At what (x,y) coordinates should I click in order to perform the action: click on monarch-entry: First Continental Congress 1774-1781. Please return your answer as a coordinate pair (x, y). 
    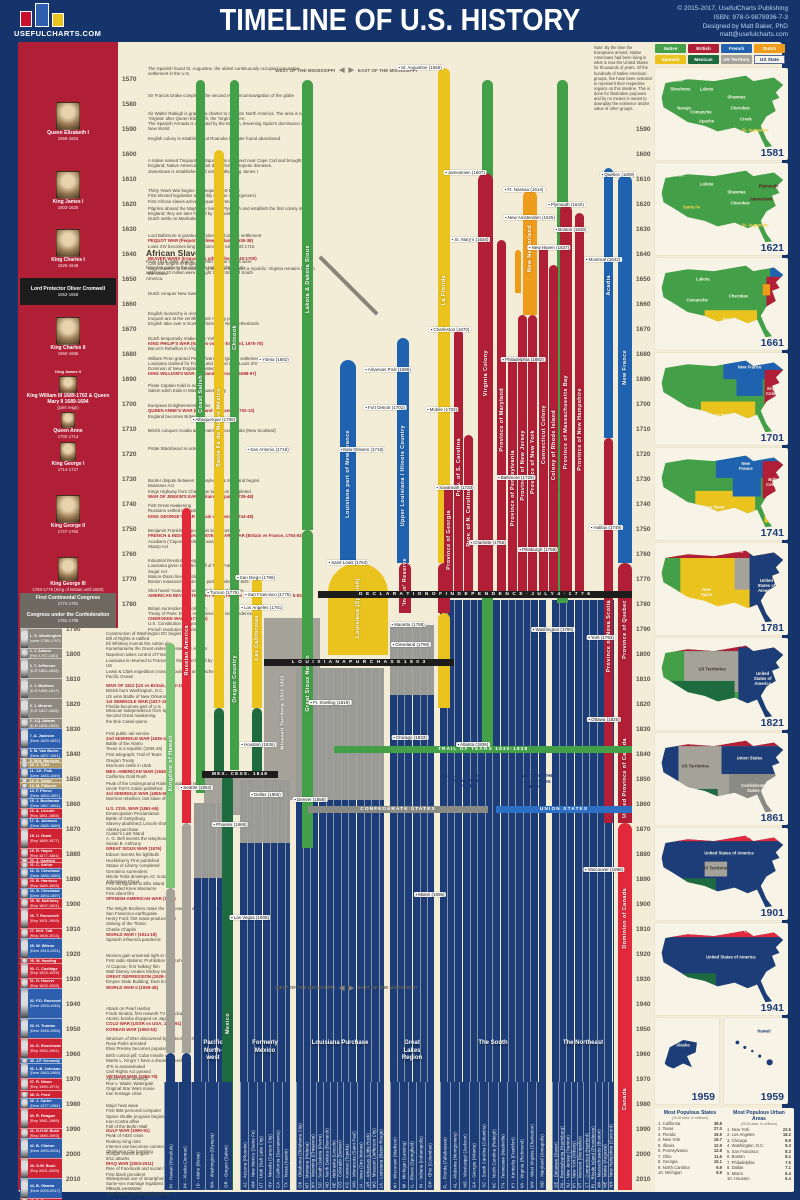
    Looking at the image, I should click on (68, 600).